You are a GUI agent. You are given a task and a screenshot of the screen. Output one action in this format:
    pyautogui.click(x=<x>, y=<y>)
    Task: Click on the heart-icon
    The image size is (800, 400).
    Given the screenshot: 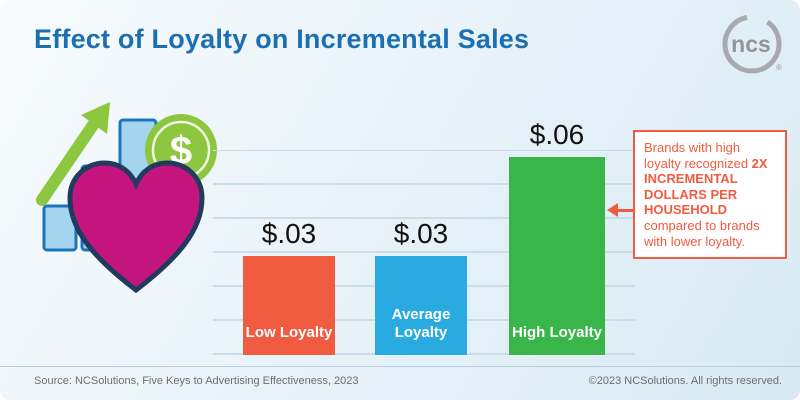 What is the action you would take?
    pyautogui.click(x=136, y=227)
    